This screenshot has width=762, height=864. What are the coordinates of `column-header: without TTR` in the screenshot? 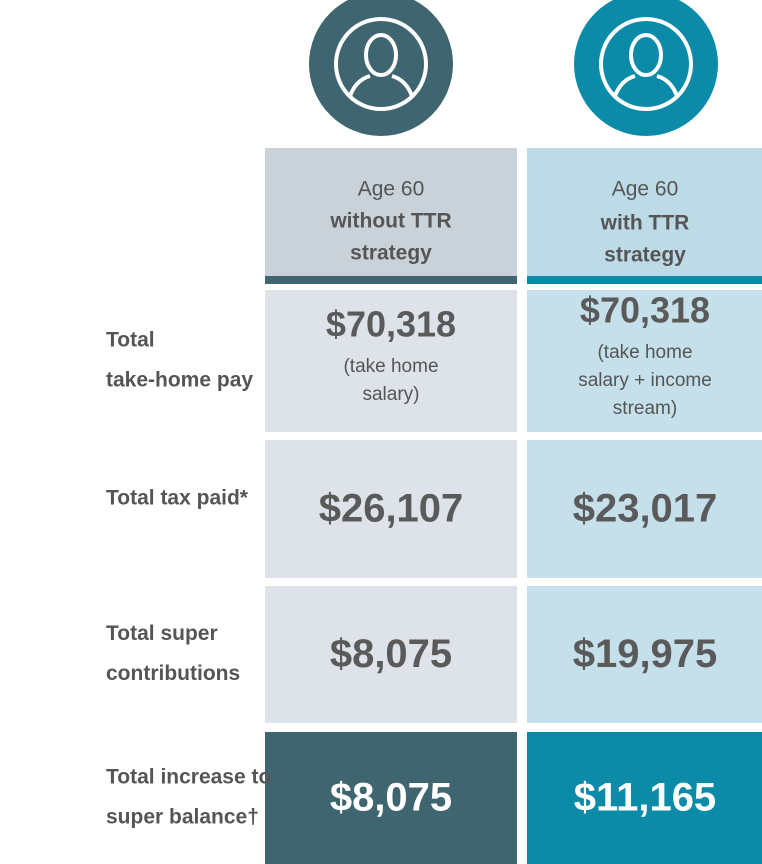 It's located at (390, 221).